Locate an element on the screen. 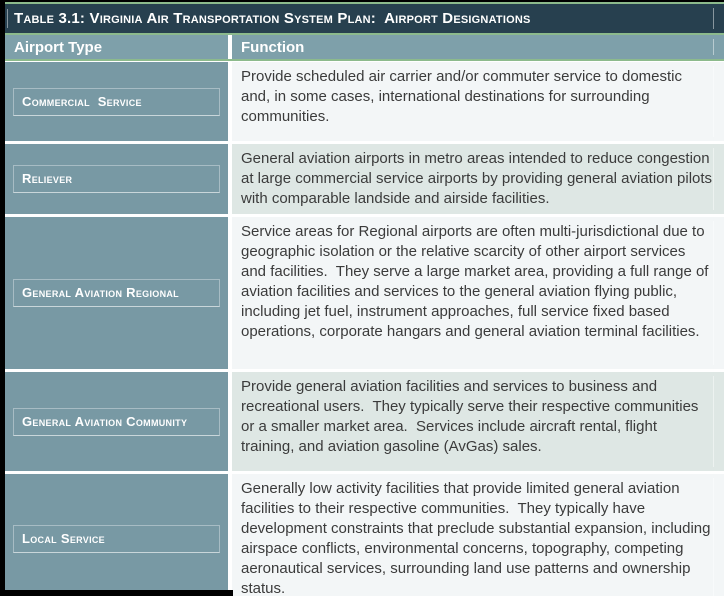 This screenshot has width=724, height=596. title-divider-line is located at coordinates (364, 34).